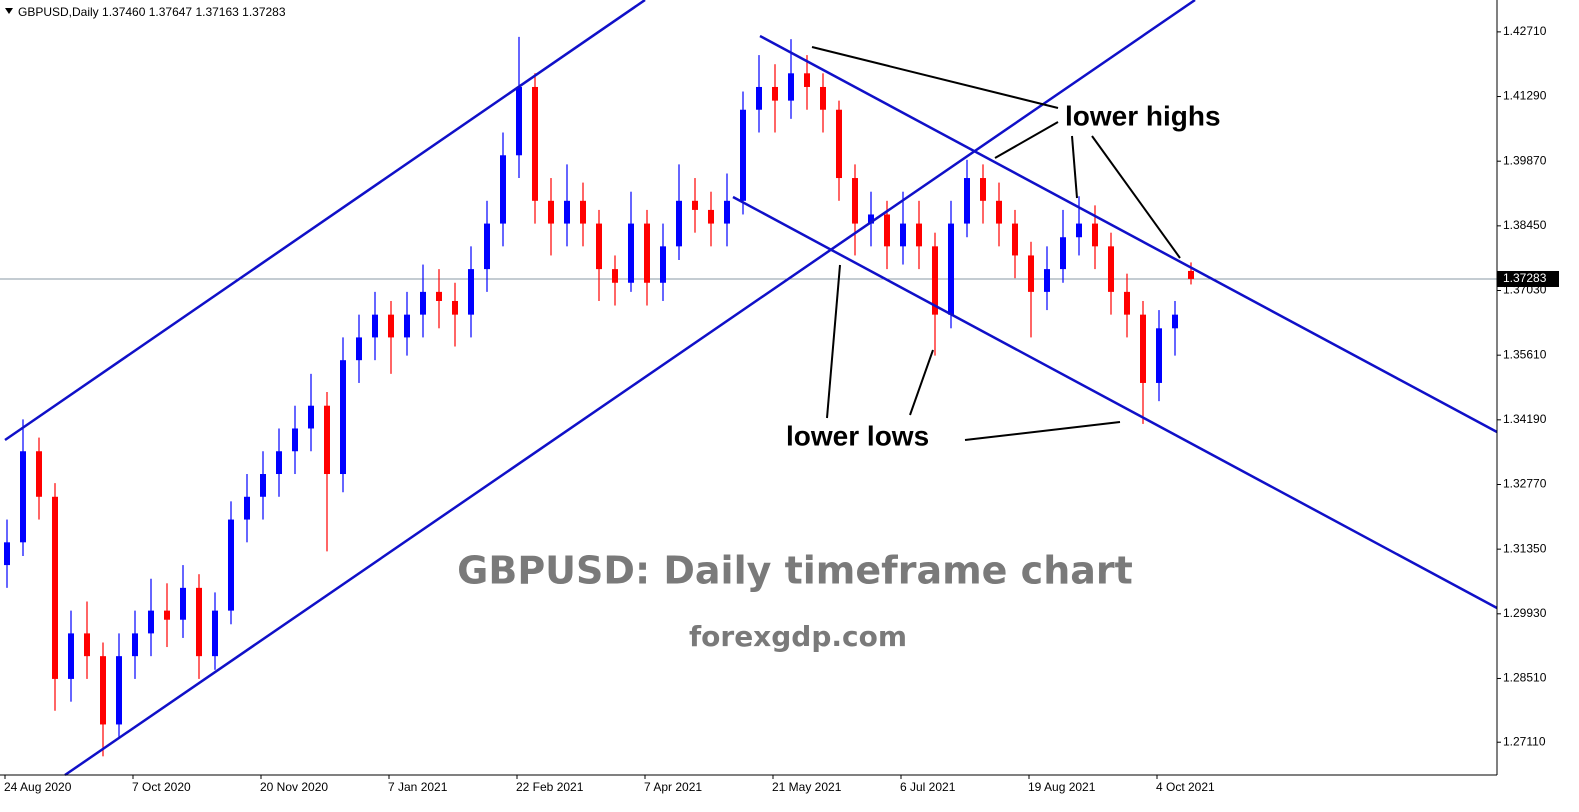  Describe the element at coordinates (418, 787) in the screenshot. I see `x-tick-label: 7 Jan 2021` at that location.